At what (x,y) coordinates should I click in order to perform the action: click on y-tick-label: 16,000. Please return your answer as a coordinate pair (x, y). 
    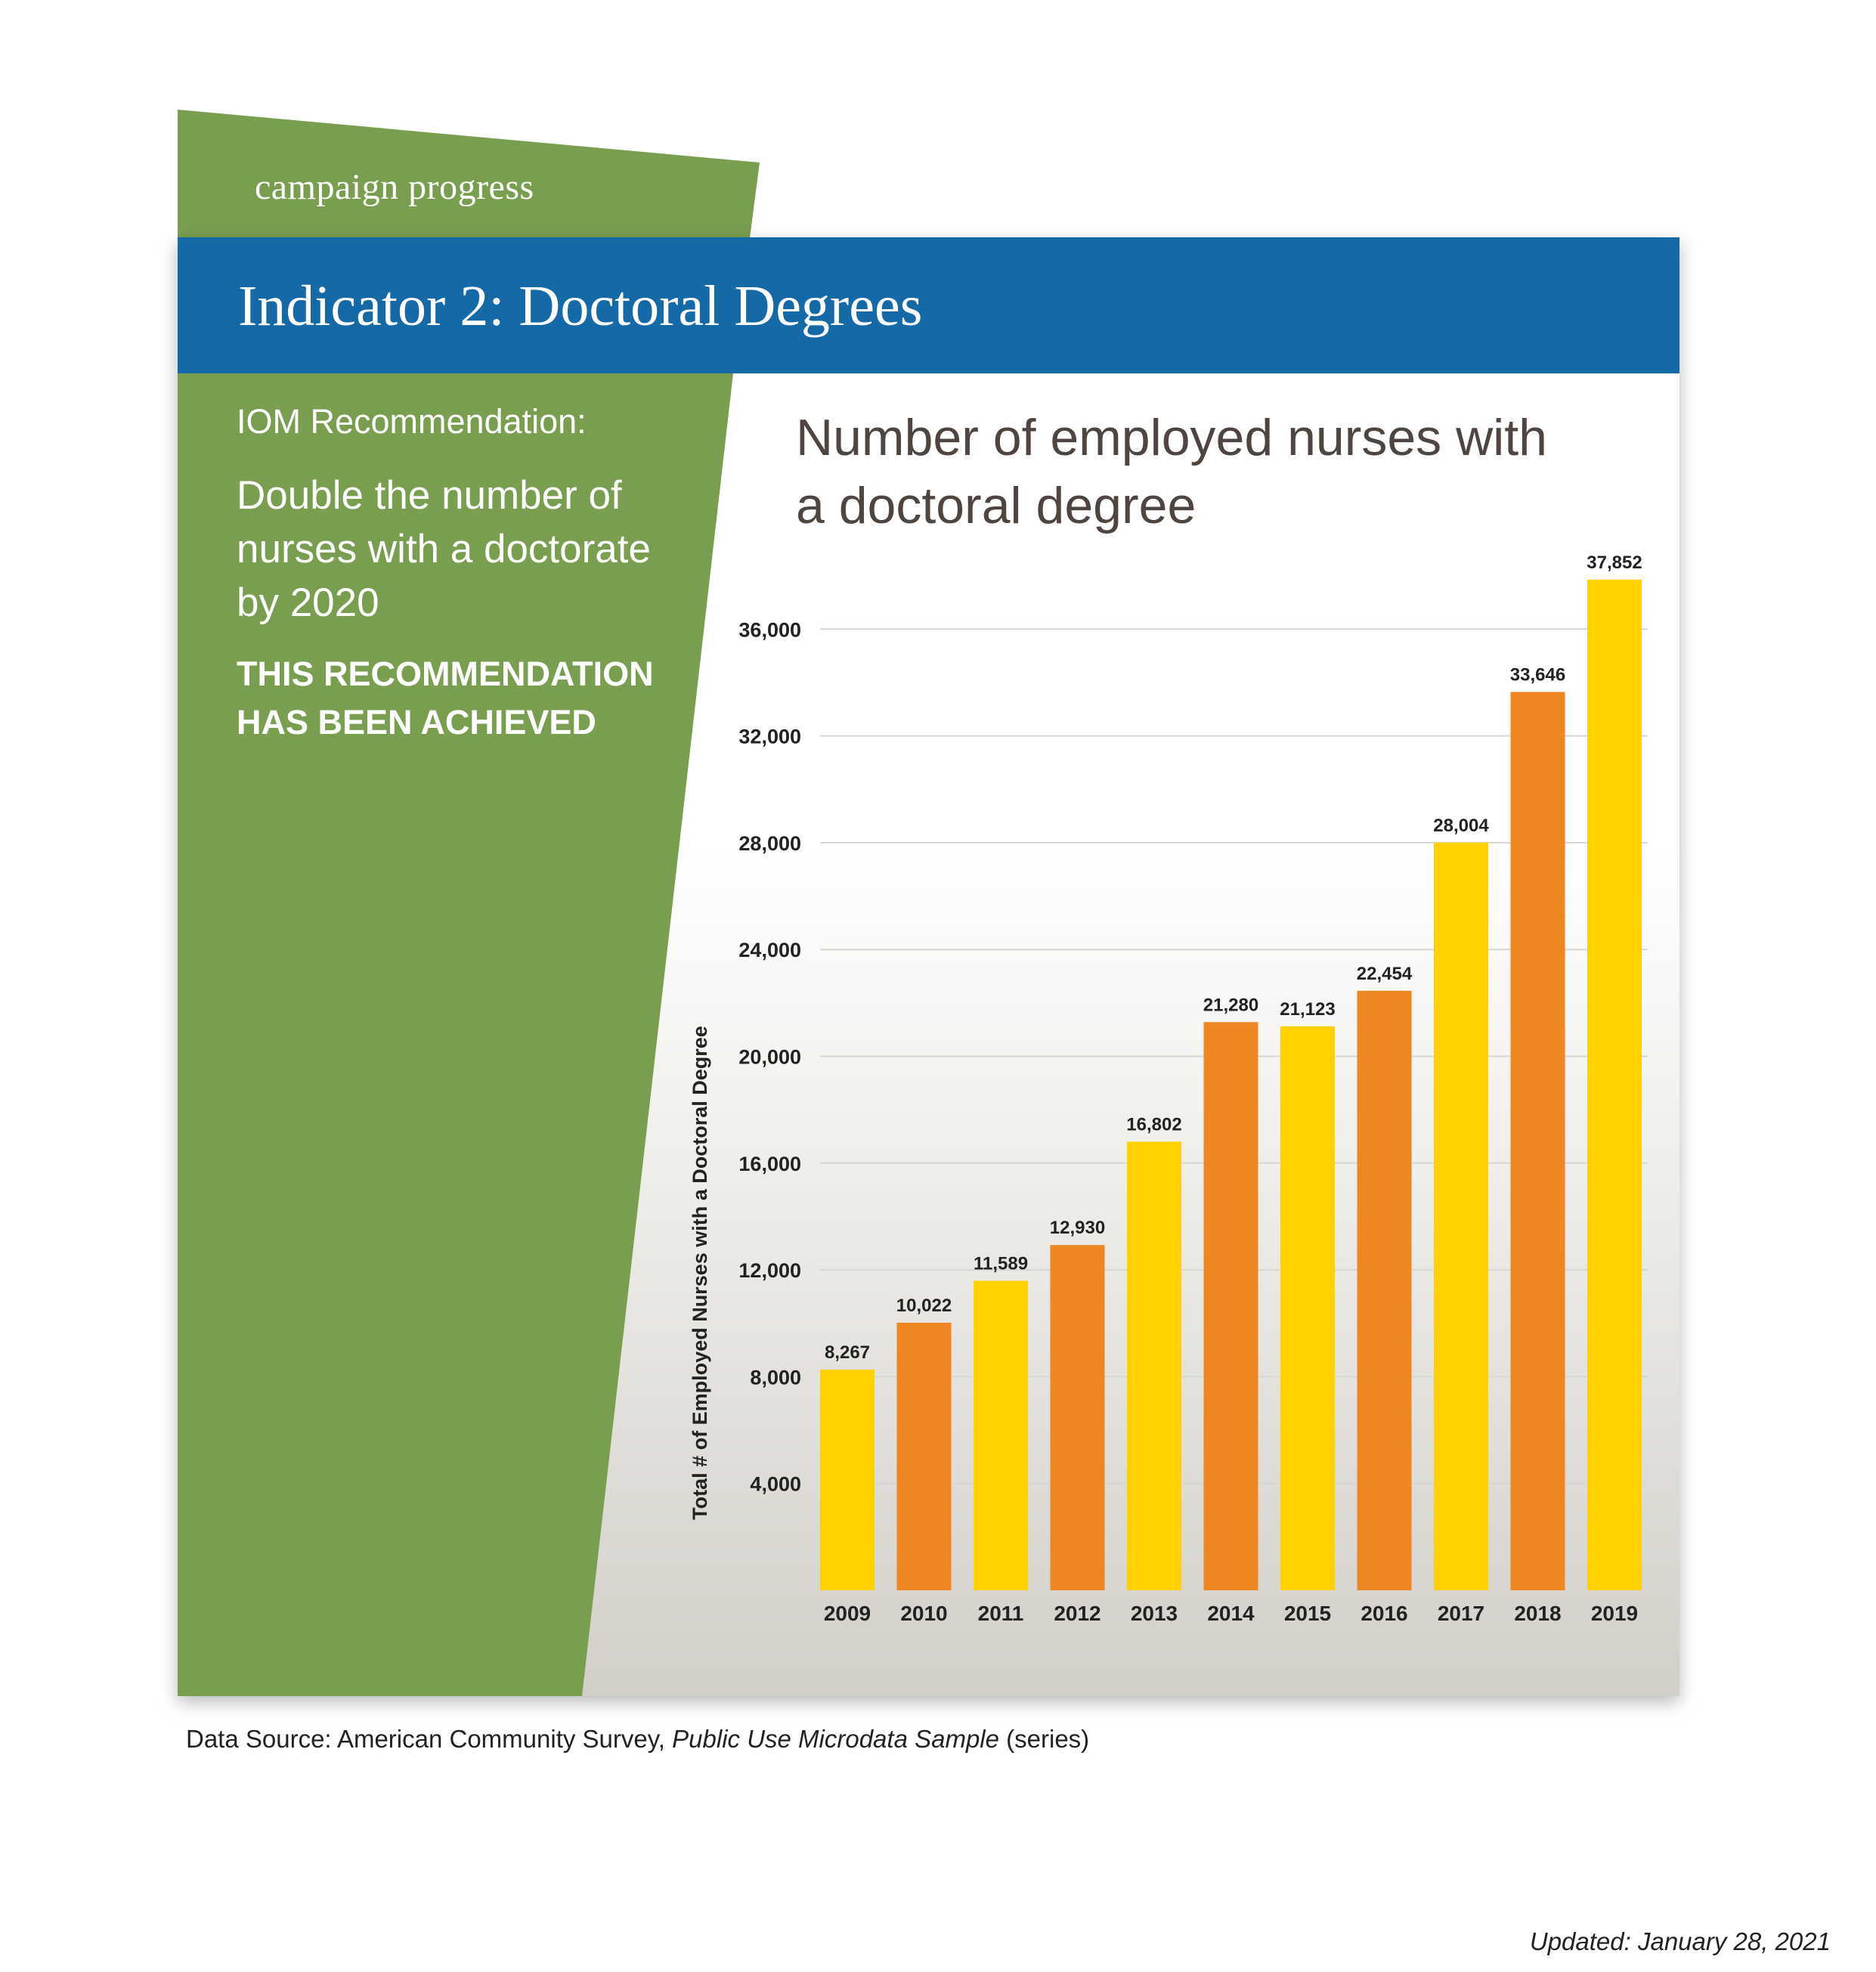
    Looking at the image, I should click on (770, 1164).